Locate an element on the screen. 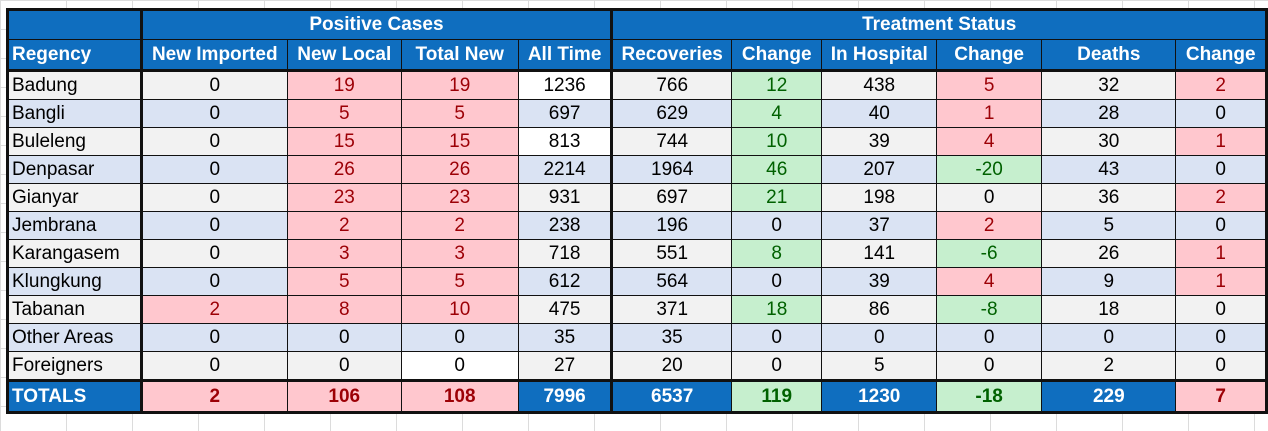  value-cell-in-hospital: 198 is located at coordinates (879, 197).